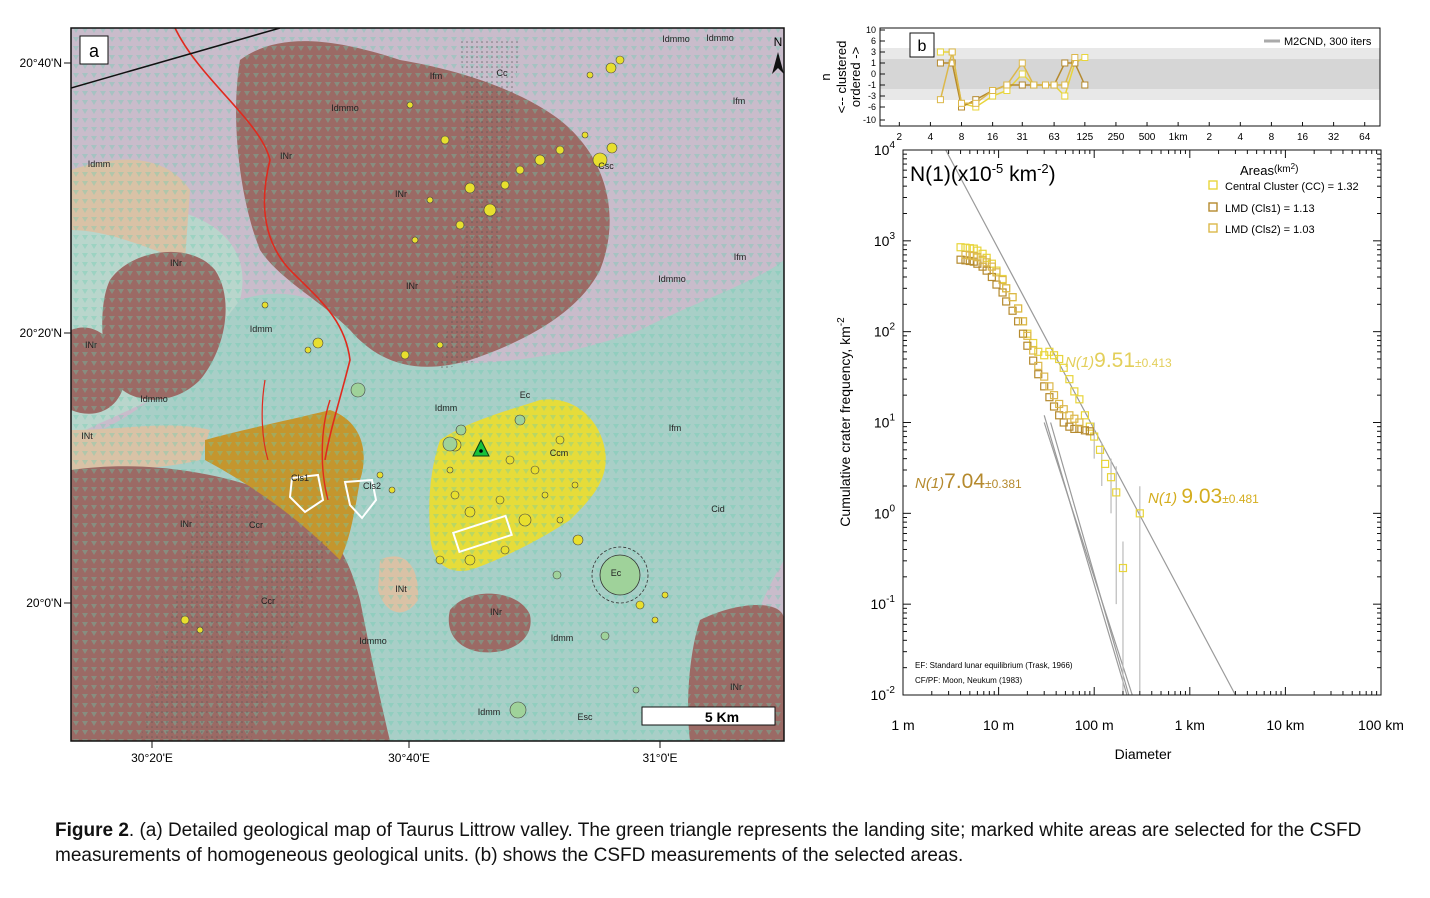  I want to click on scale-bar-label: 5 Km, so click(722, 717).